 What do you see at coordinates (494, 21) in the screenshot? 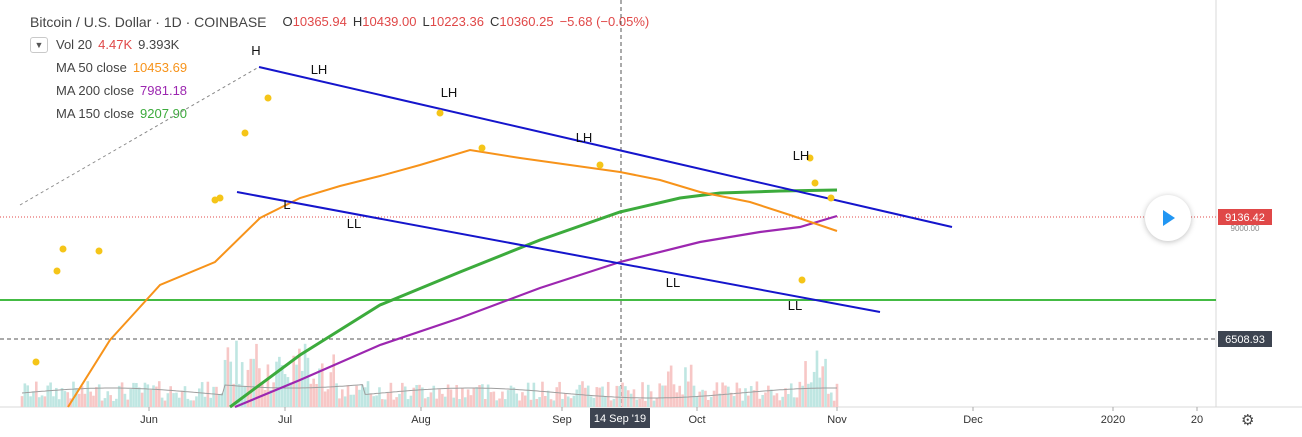
I see `close-label: C` at bounding box center [494, 21].